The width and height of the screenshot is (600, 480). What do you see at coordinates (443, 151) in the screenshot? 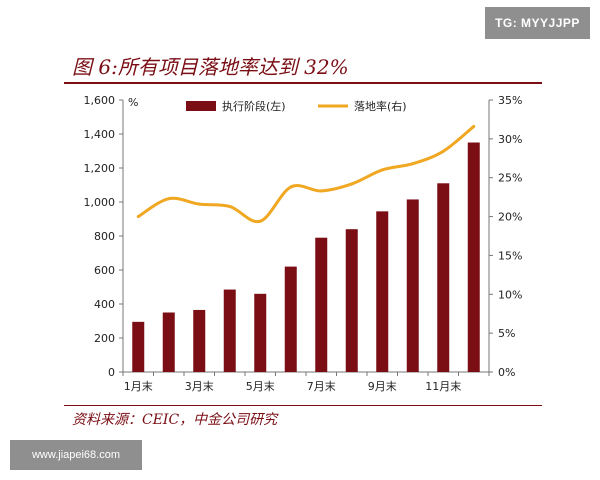
I see `line-point-11月末` at bounding box center [443, 151].